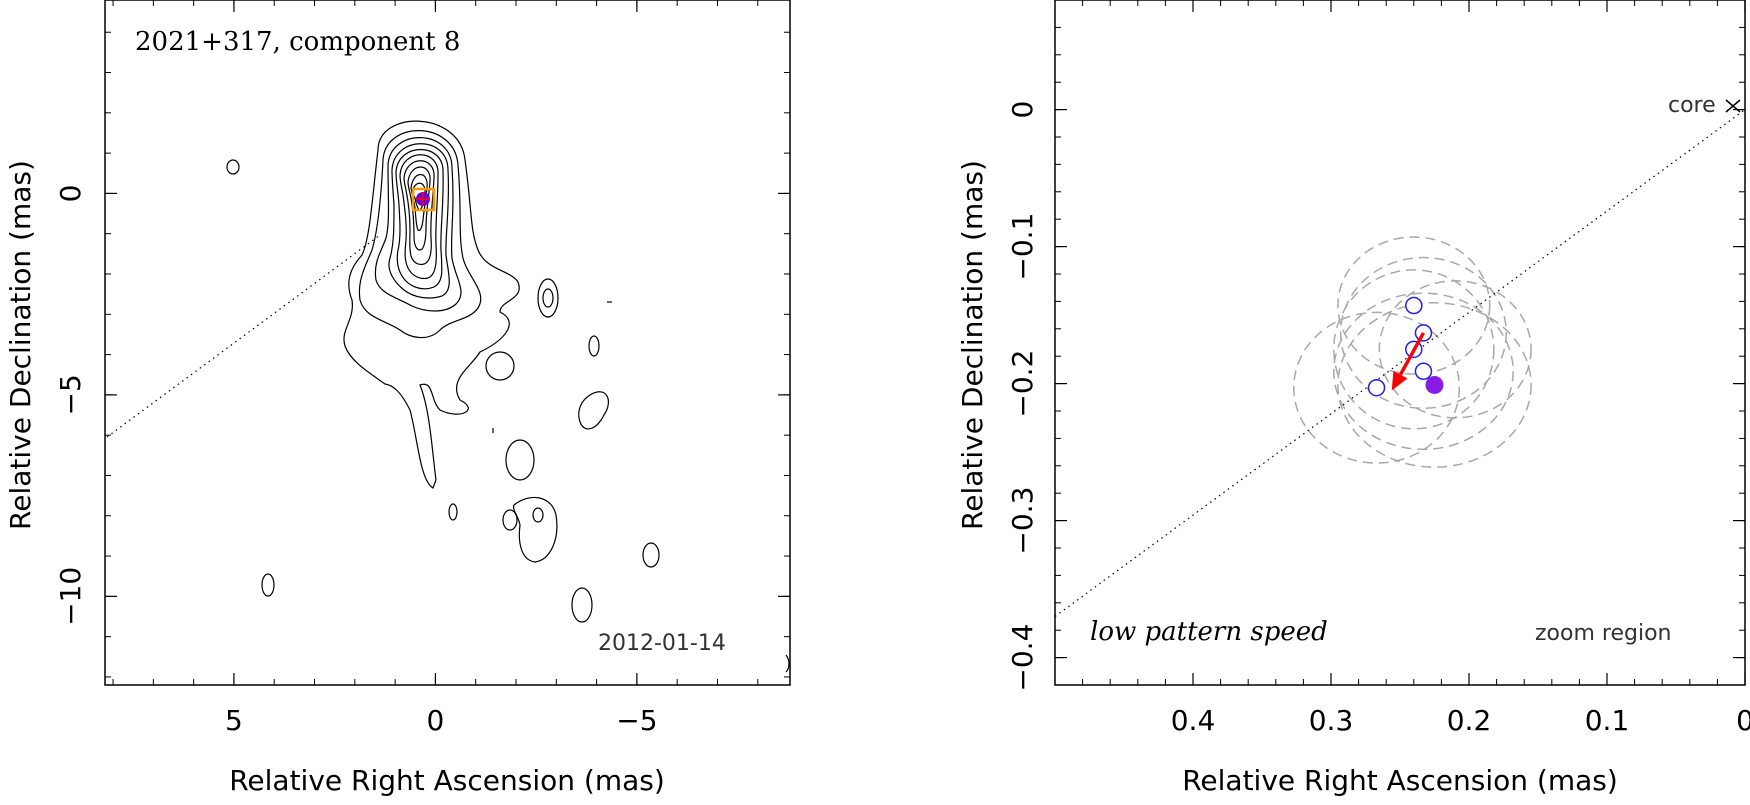 The height and width of the screenshot is (805, 1750). I want to click on zoom-region-label: zoom region, so click(1603, 633).